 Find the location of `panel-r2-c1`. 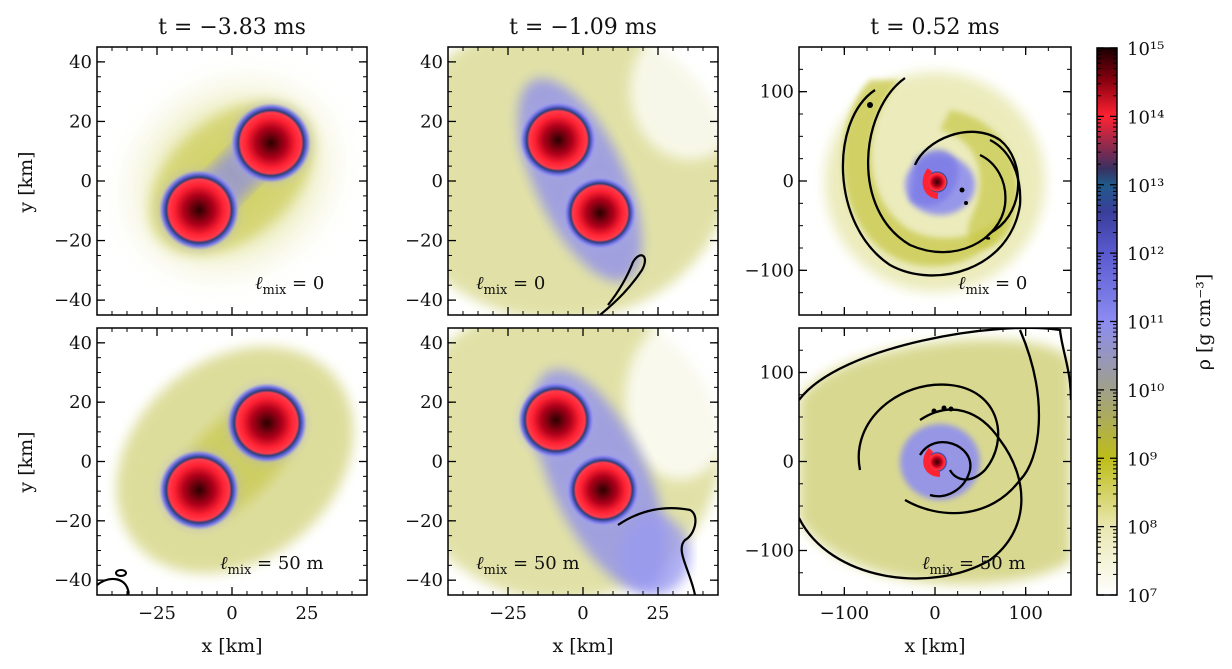

panel-r2-c1 is located at coordinates (232, 461).